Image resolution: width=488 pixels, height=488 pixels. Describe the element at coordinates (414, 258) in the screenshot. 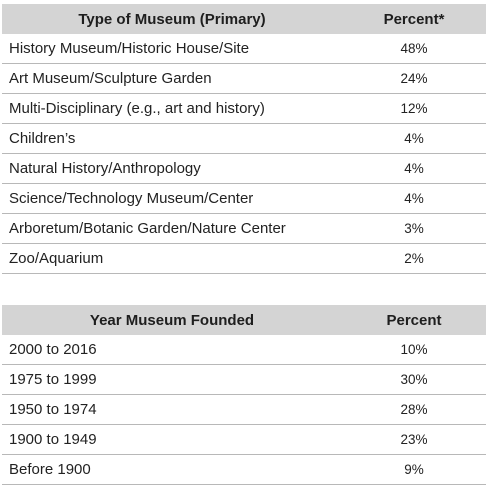

I see `row-value: 2%` at that location.